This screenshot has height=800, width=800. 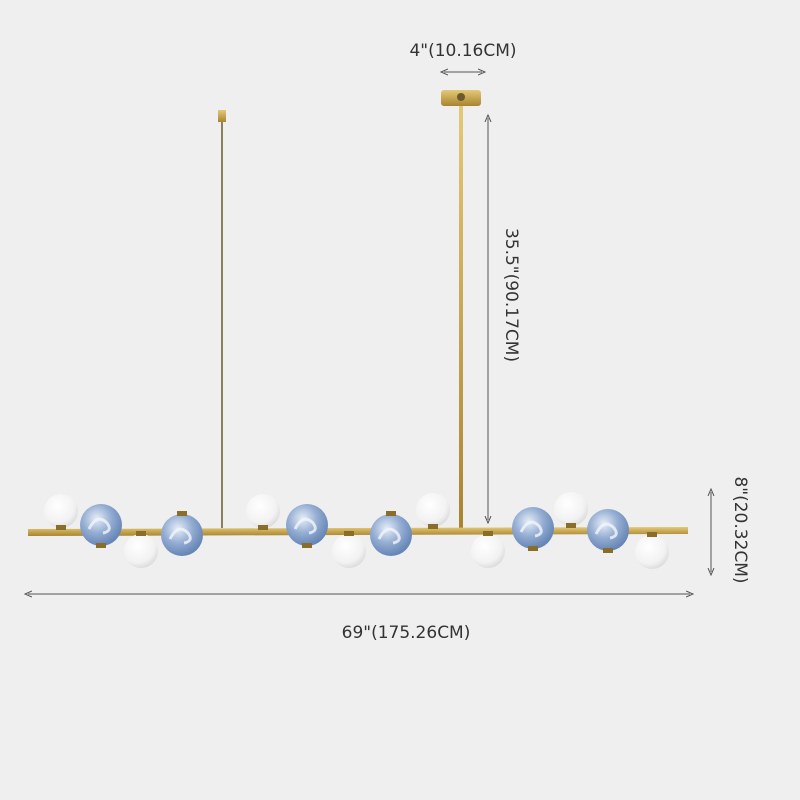 What do you see at coordinates (222, 116) in the screenshot?
I see `left-canopy` at bounding box center [222, 116].